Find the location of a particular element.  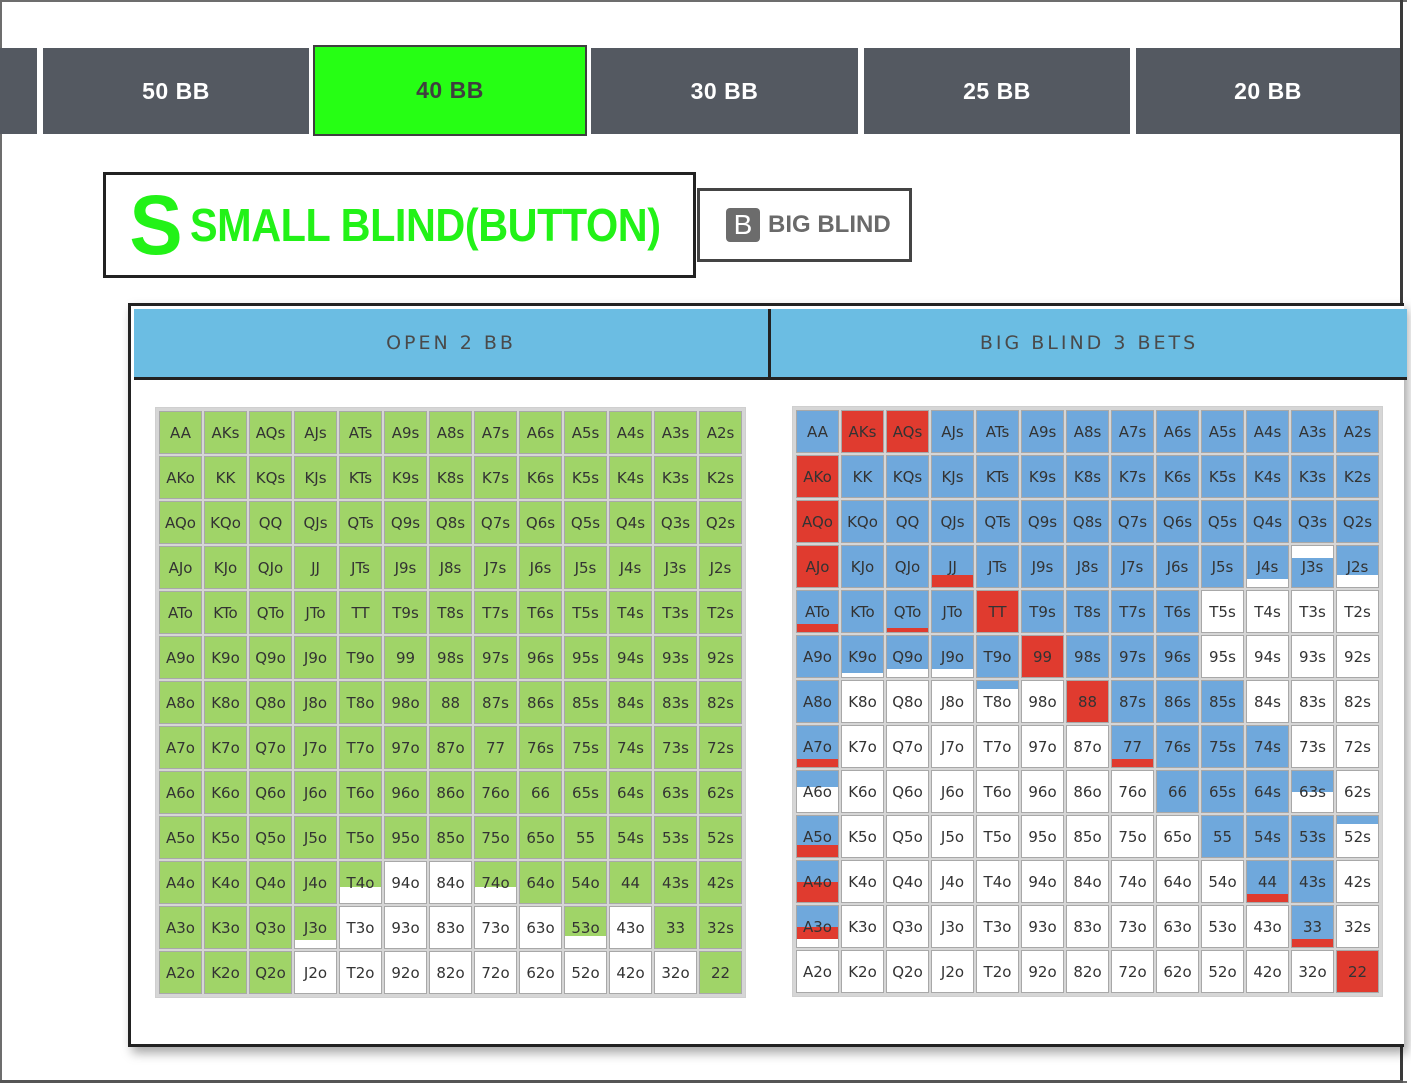

hand-cell-threebet: 74o is located at coordinates (1132, 881).